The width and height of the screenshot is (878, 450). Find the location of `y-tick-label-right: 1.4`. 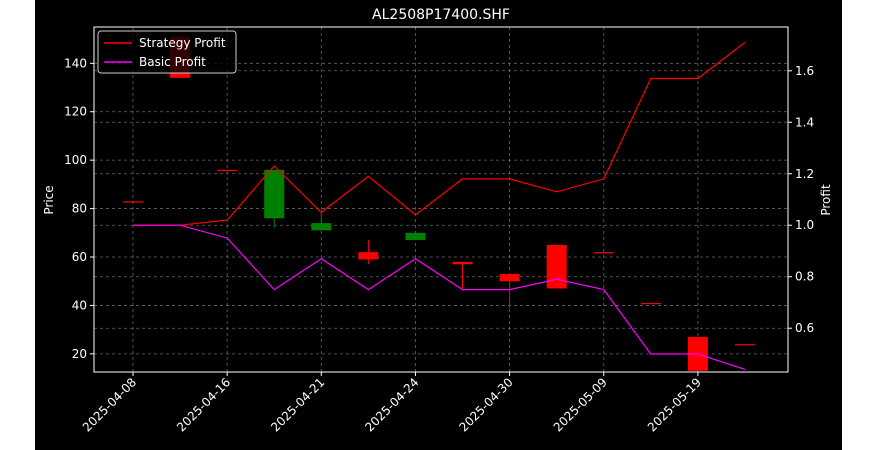

y-tick-label-right: 1.4 is located at coordinates (804, 122).